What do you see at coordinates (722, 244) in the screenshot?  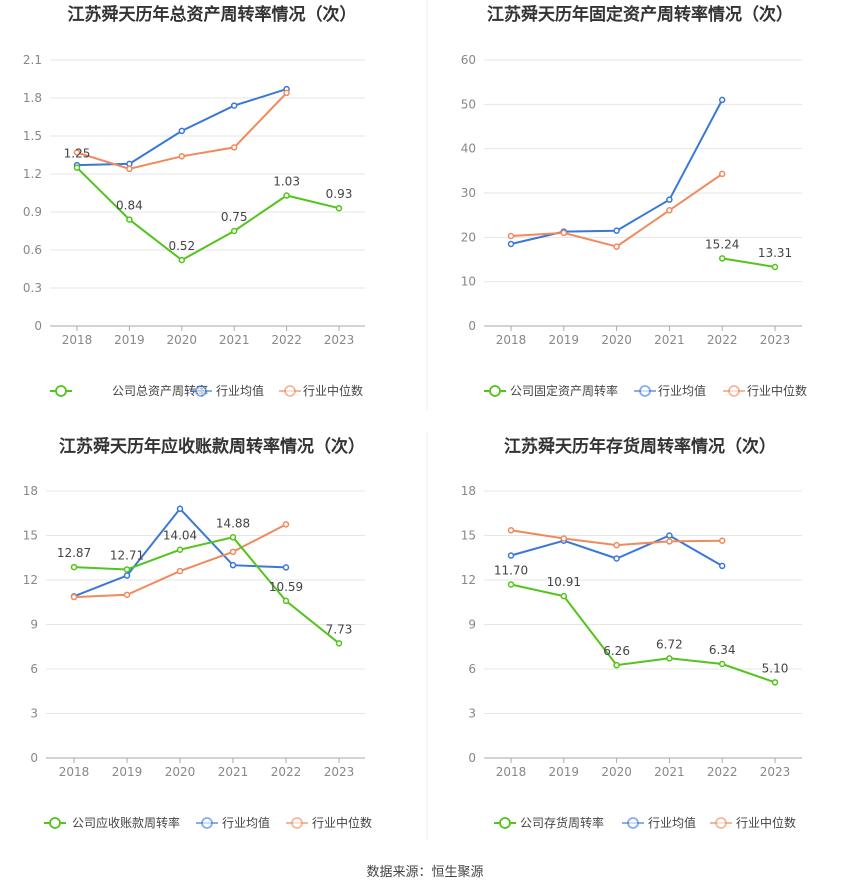 I see `data-label: 15.24` at bounding box center [722, 244].